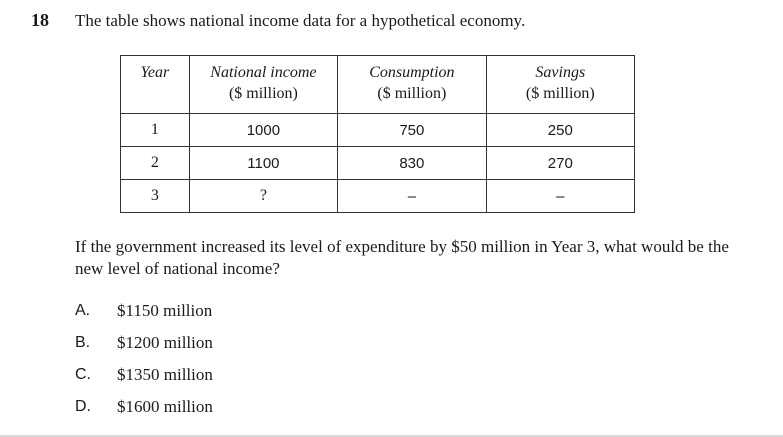  What do you see at coordinates (560, 84) in the screenshot?
I see `header-savings: Savings ($ million)` at bounding box center [560, 84].